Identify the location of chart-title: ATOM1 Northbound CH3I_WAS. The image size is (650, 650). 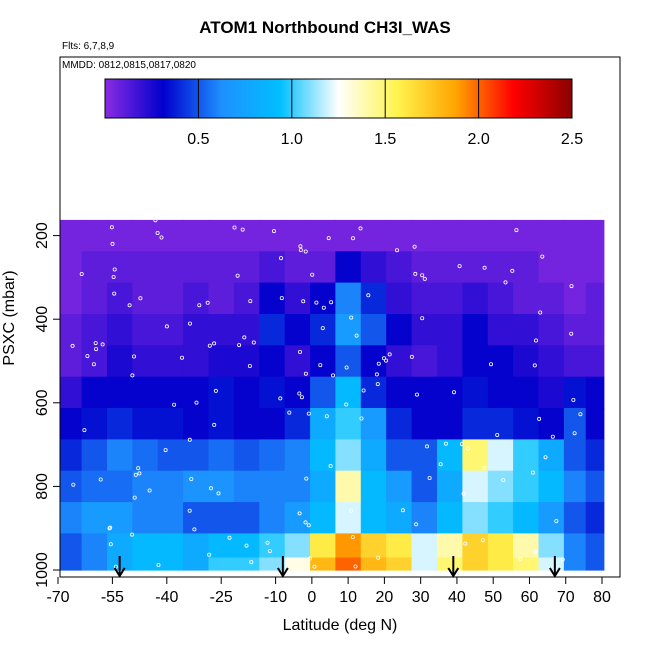
(325, 27).